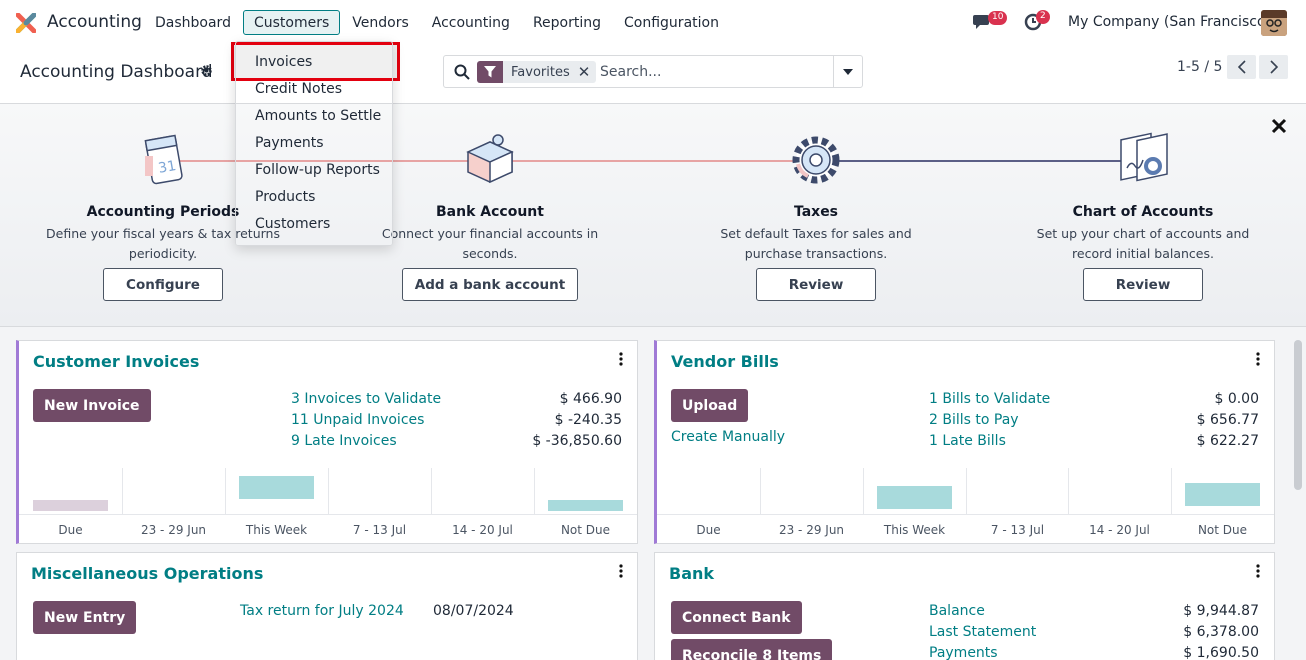 The height and width of the screenshot is (660, 1306). I want to click on menu-vendors: Vendors, so click(380, 23).